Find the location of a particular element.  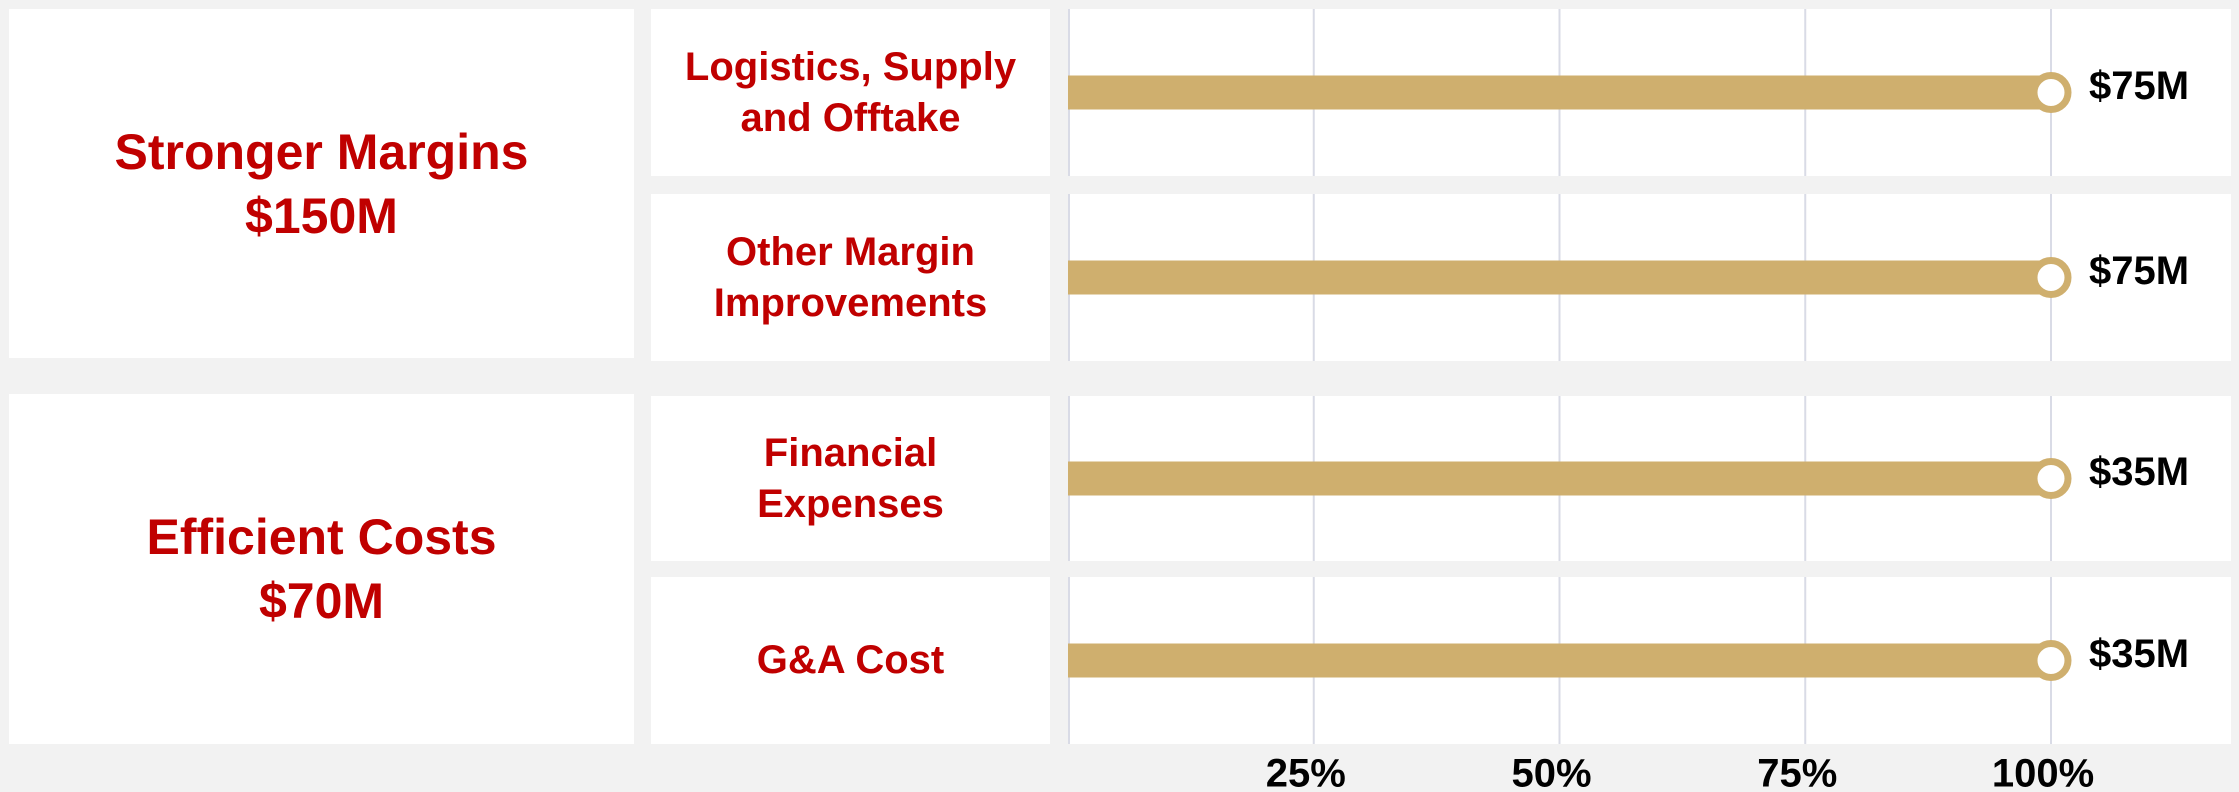

group-label: Stronger Margins $150M is located at coordinates (322, 184).